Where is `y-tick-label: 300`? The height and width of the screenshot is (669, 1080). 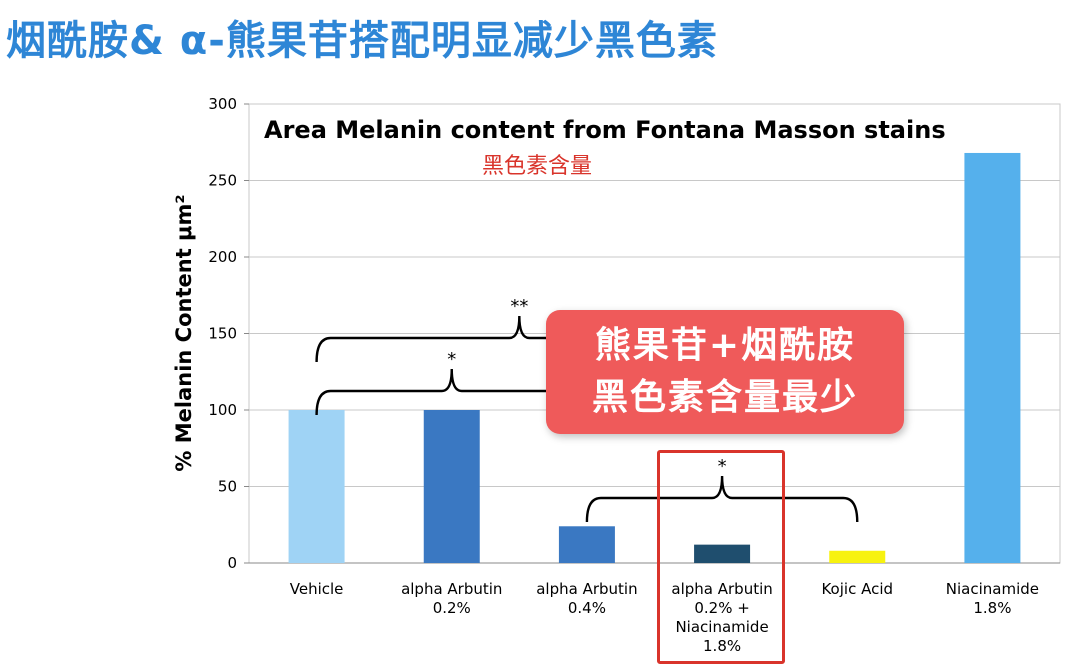
y-tick-label: 300 is located at coordinates (222, 104).